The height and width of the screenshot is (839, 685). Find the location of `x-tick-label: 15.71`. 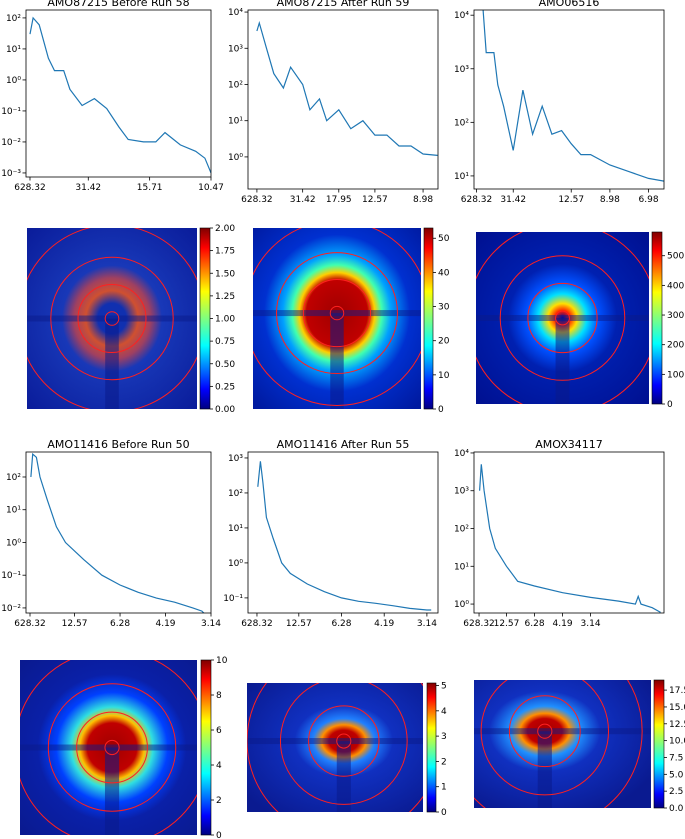

x-tick-label: 15.71 is located at coordinates (150, 188).